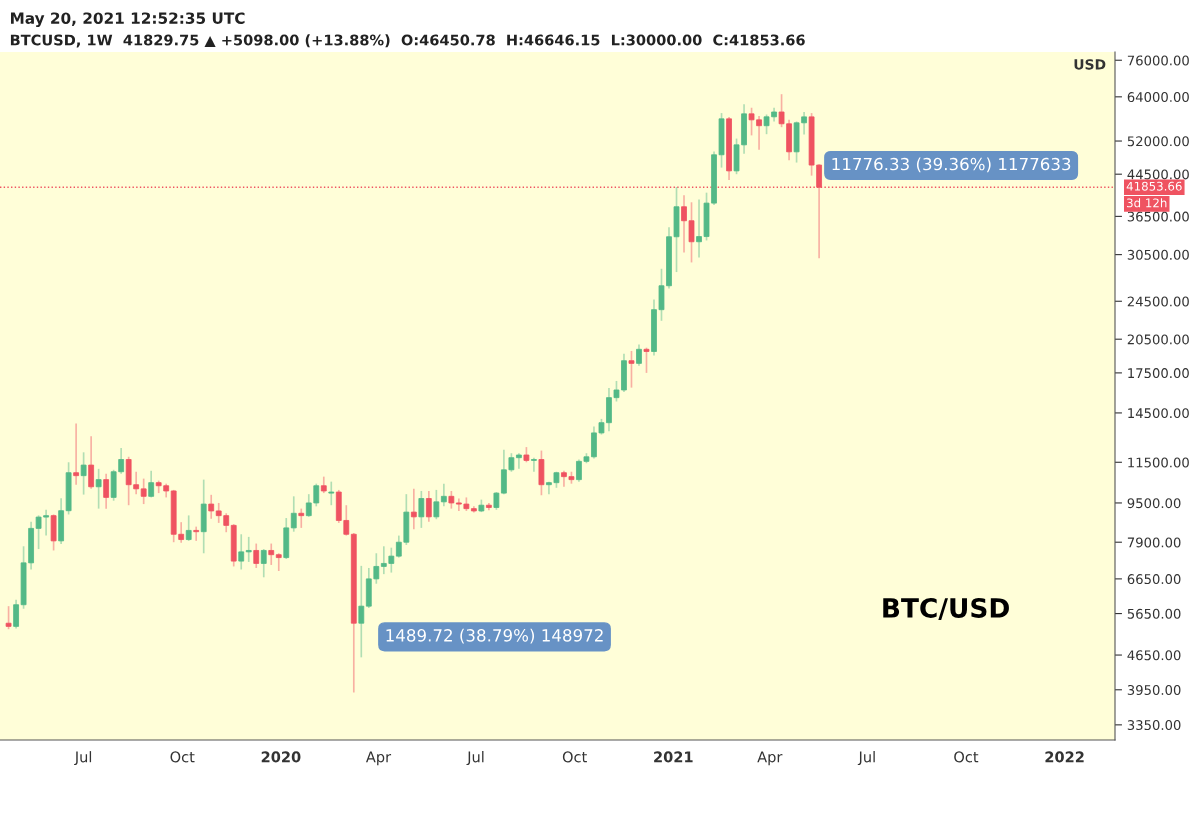 The height and width of the screenshot is (815, 1200). Describe the element at coordinates (951, 165) in the screenshot. I see `annotation: 11776.33 (39.36%) 1177633` at that location.